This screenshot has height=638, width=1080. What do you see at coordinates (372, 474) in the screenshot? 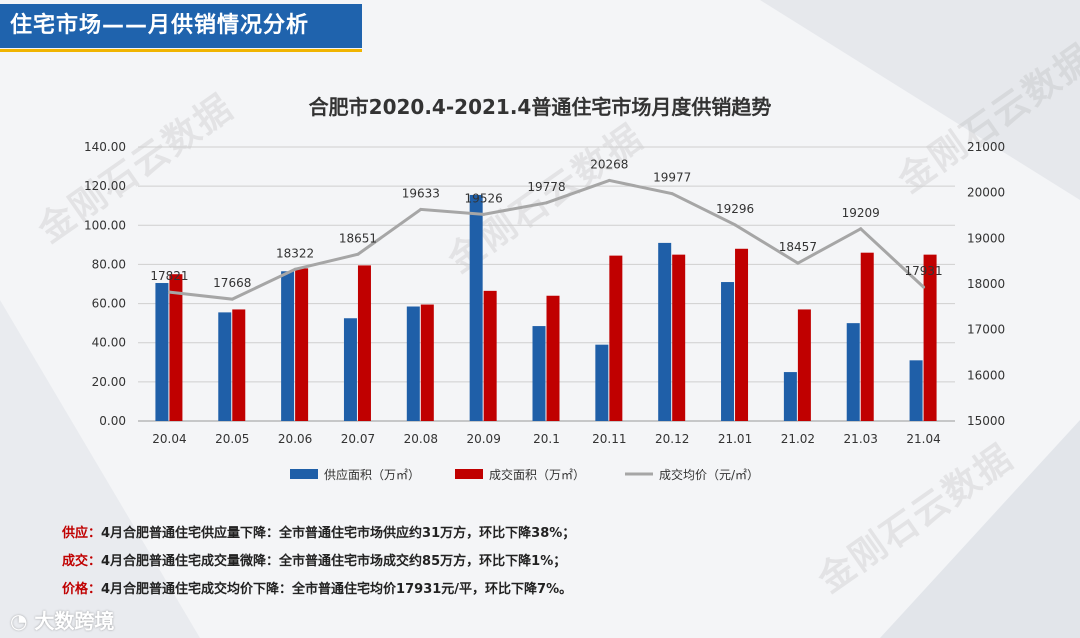
I see `legend-label: 供应面积（万㎡）` at bounding box center [372, 474].